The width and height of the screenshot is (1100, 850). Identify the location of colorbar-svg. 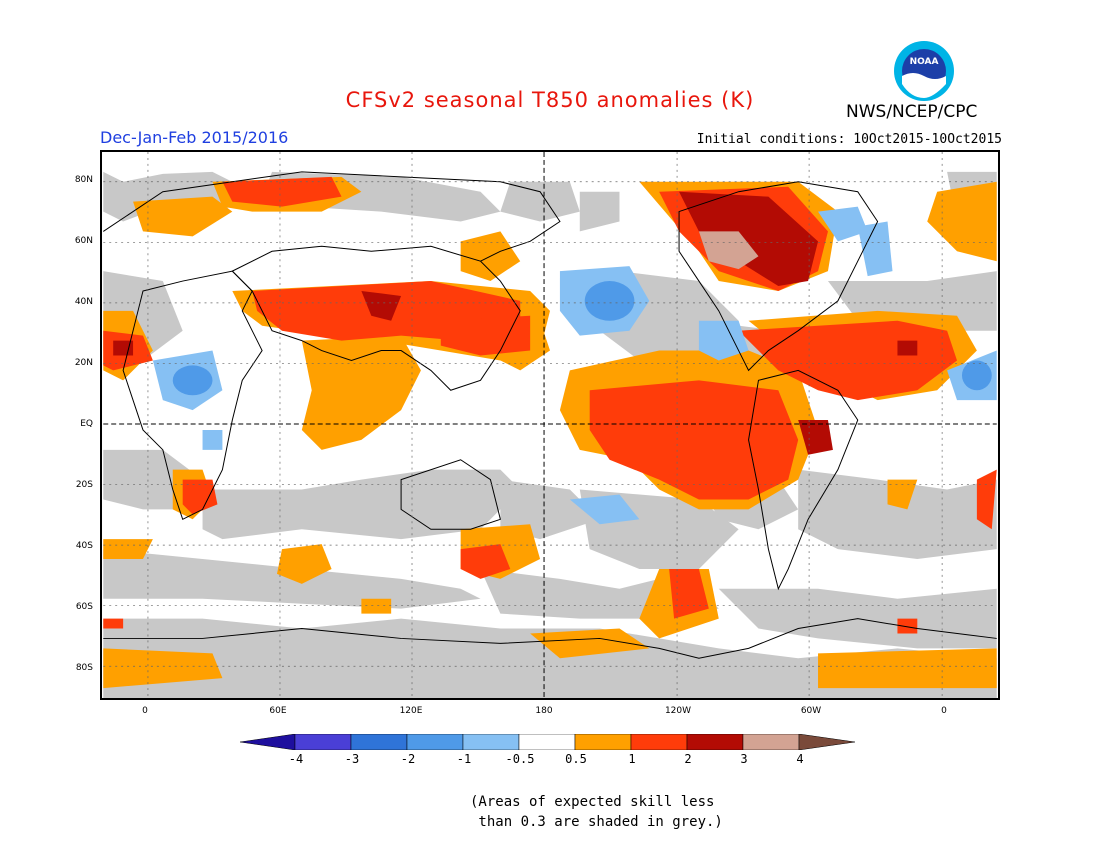
(547, 742).